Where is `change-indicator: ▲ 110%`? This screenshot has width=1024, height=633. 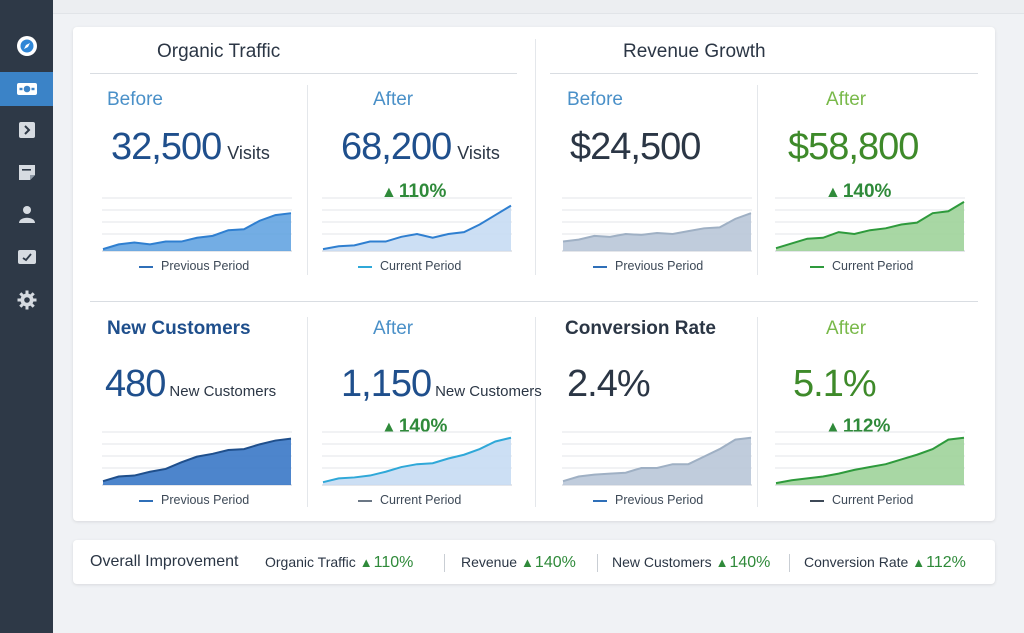 change-indicator: ▲ 110% is located at coordinates (414, 191).